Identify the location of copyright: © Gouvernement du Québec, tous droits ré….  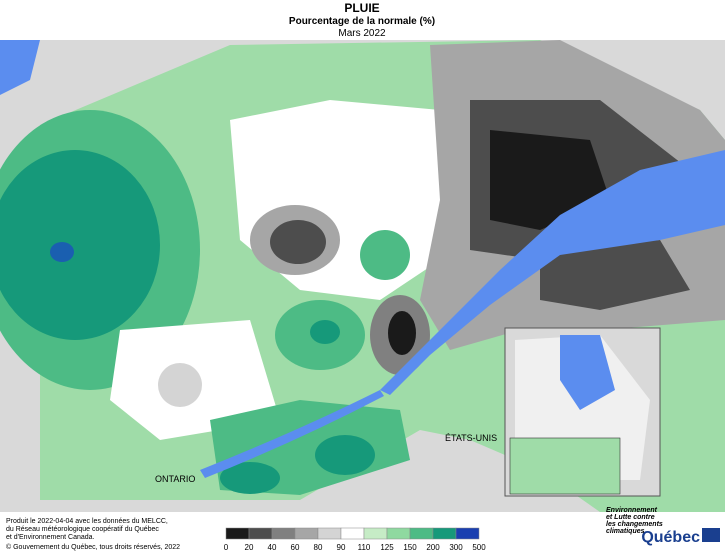
(93, 547).